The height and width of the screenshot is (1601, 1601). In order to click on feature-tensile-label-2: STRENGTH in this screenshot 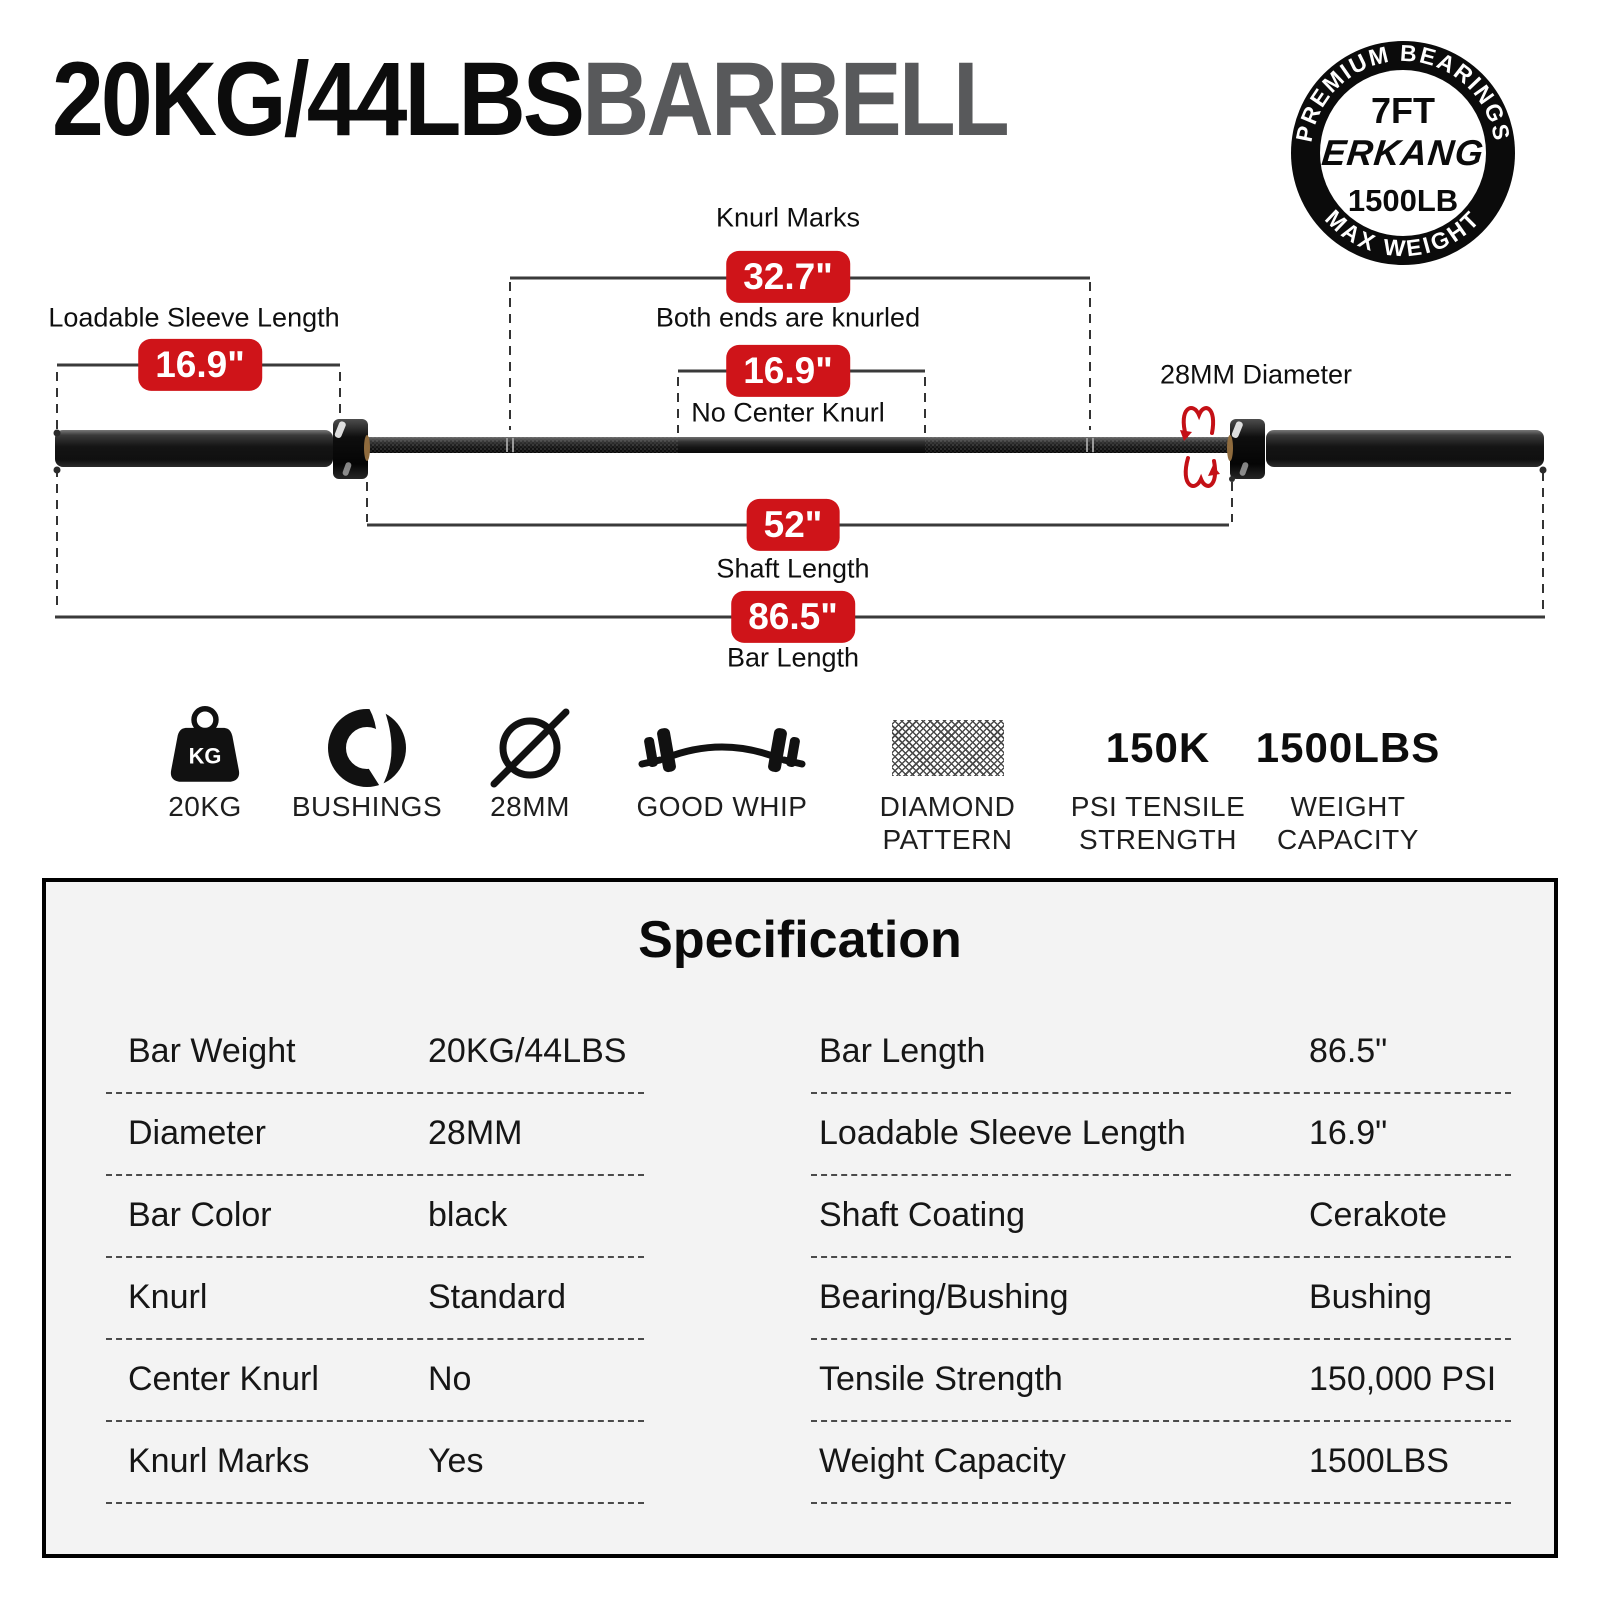, I will do `click(1158, 839)`.